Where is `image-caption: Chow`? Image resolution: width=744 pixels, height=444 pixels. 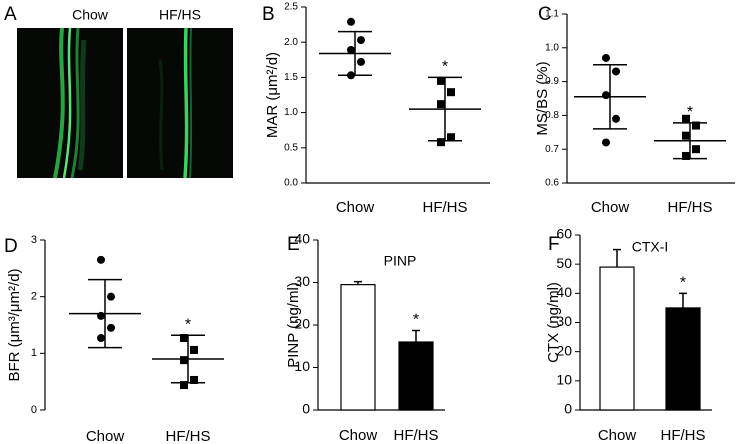
image-caption: Chow is located at coordinates (90, 15).